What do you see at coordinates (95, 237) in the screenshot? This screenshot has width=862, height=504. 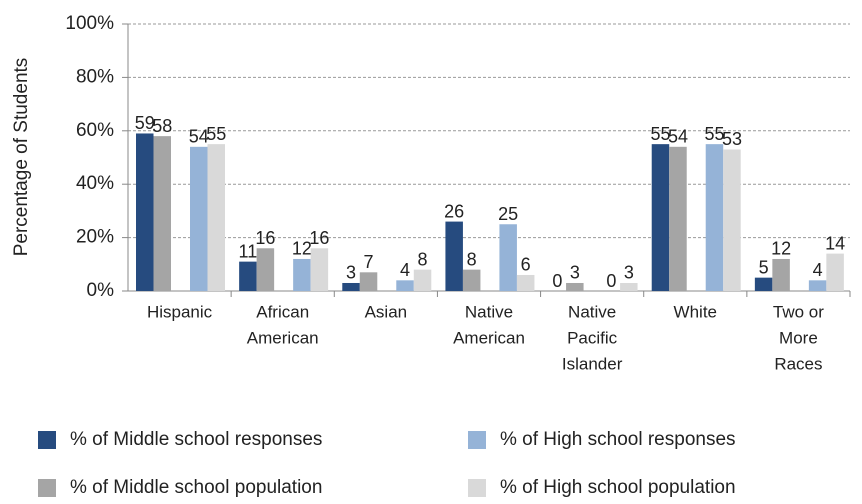 I see `y-tick-label: 20%` at bounding box center [95, 237].